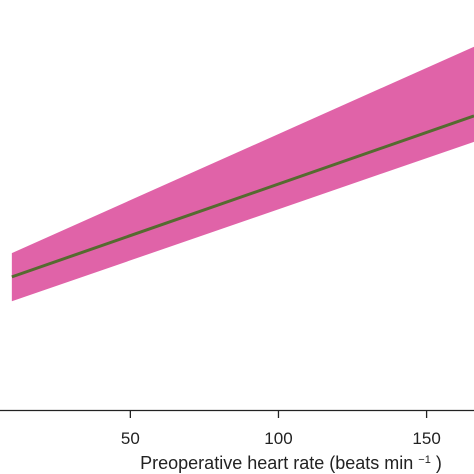 Image resolution: width=474 pixels, height=474 pixels. What do you see at coordinates (278, 438) in the screenshot?
I see `x-tick-label: 100` at bounding box center [278, 438].